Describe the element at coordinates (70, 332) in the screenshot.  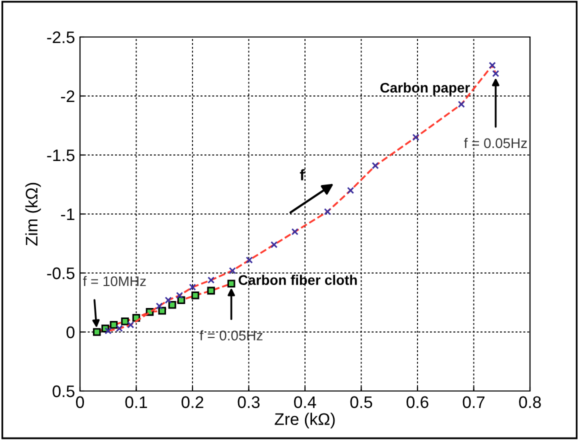
I see `y-tick-label: 0` at that location.